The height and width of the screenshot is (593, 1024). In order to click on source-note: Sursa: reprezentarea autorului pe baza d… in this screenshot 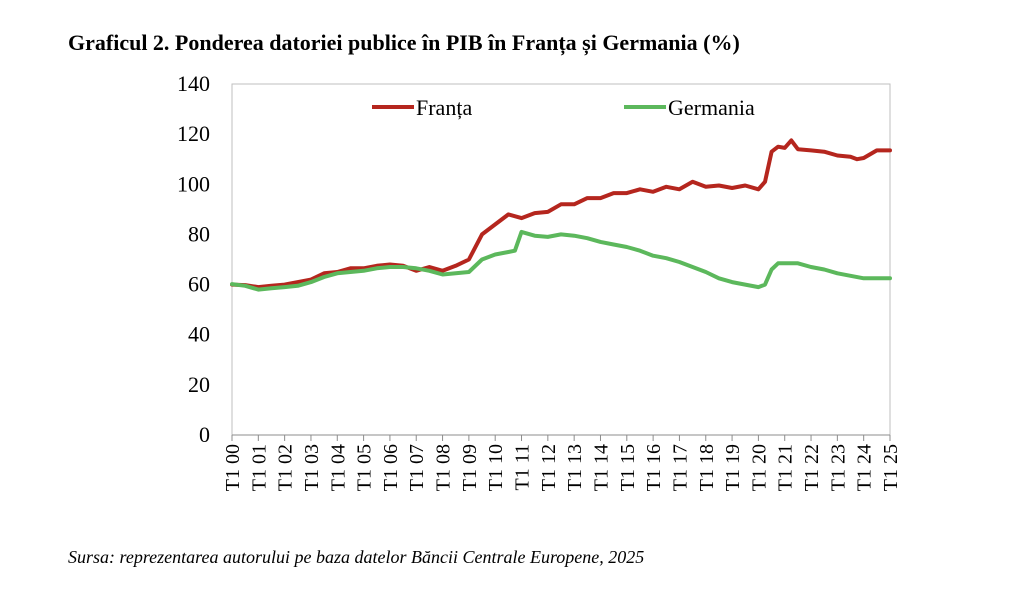, I will do `click(356, 557)`.